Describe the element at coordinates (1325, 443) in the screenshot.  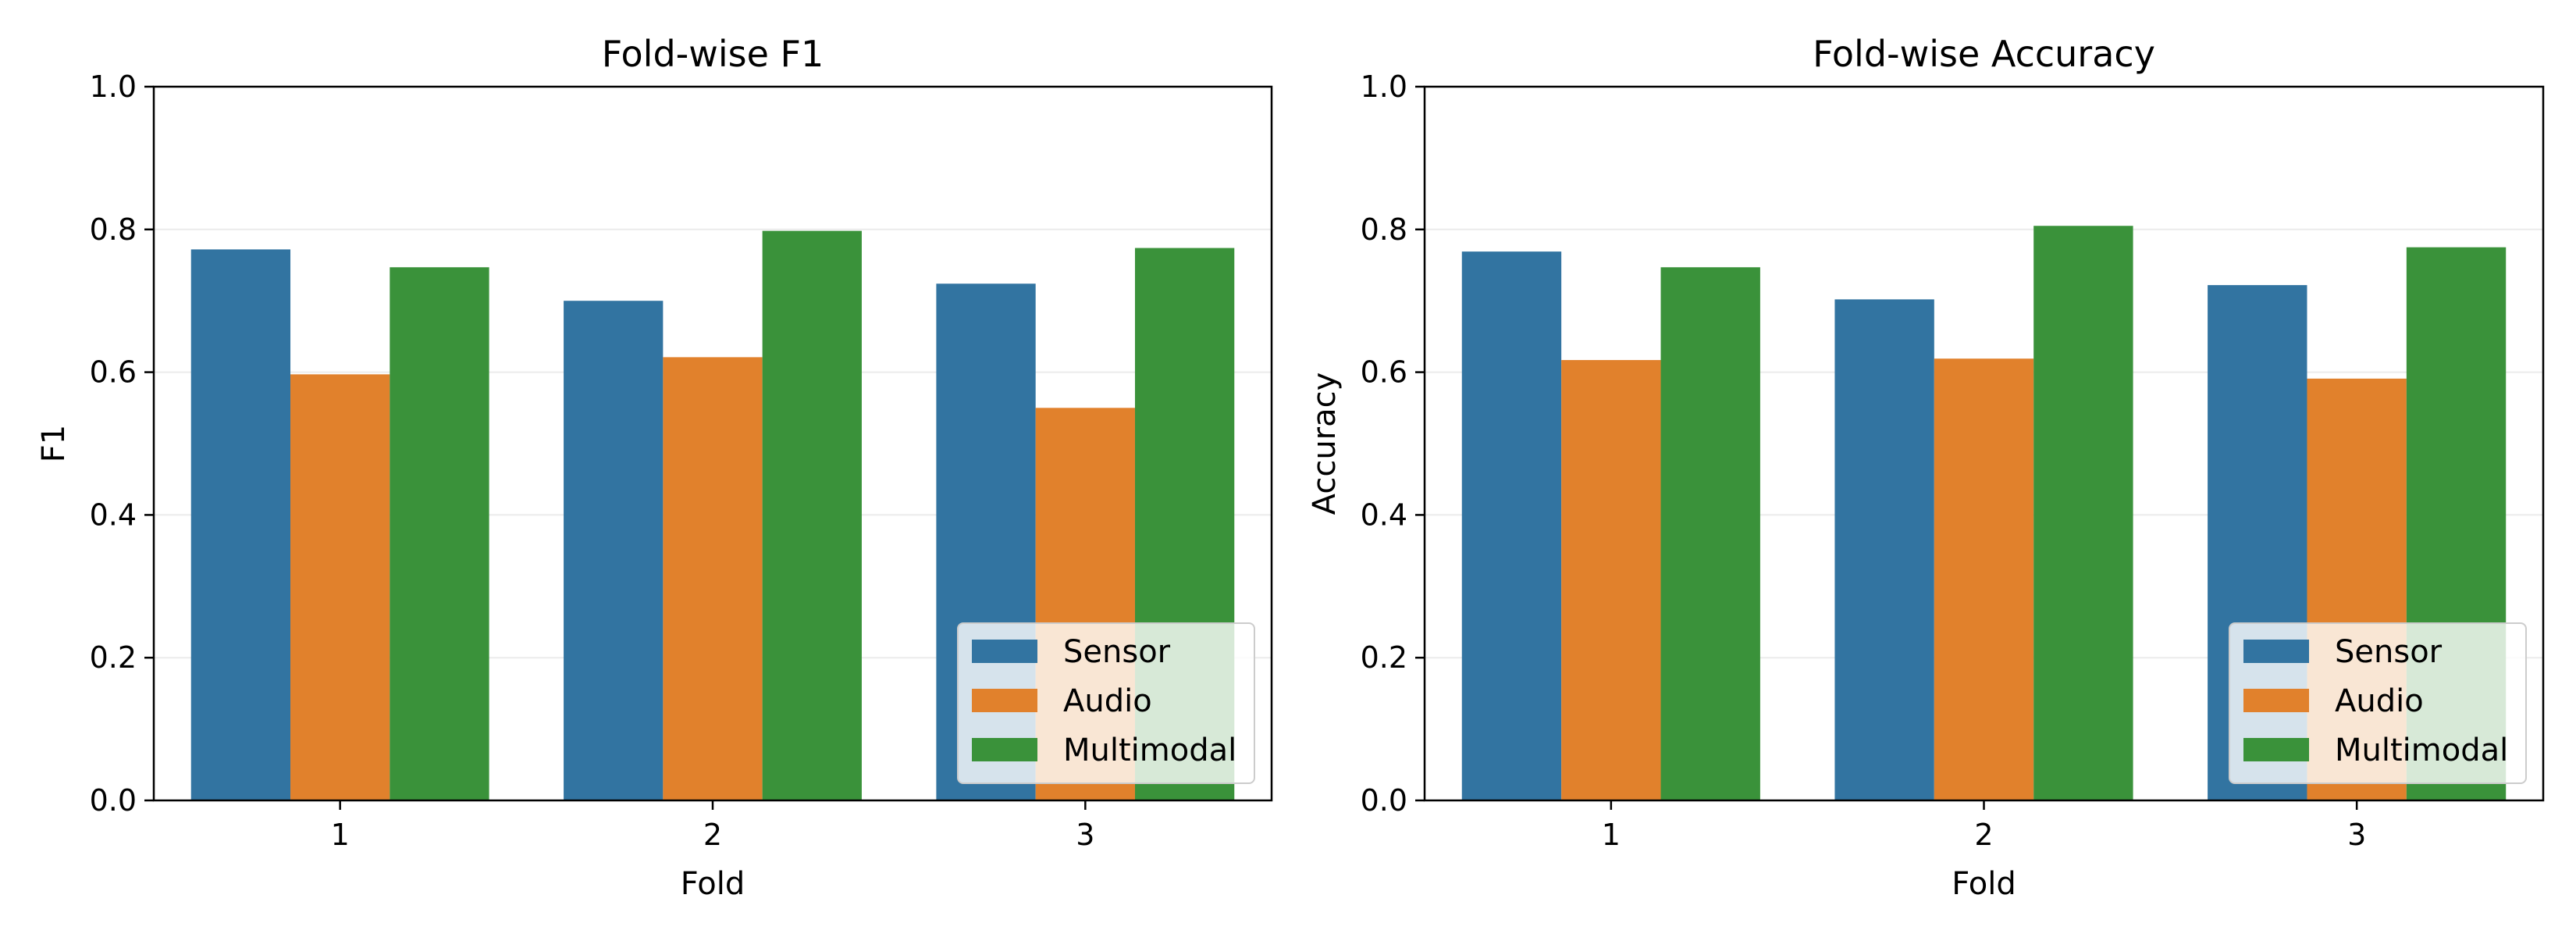
I see `y-axis-label: Accuracy` at that location.